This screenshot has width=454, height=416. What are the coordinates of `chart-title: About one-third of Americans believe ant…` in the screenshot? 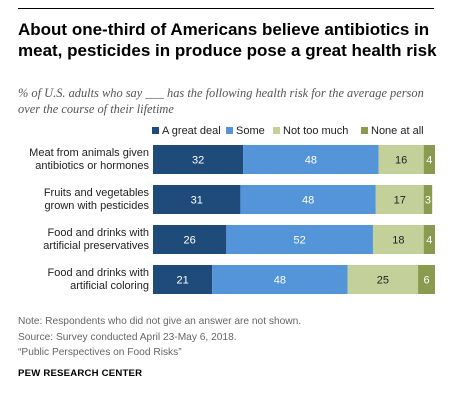 It's located at (227, 40).